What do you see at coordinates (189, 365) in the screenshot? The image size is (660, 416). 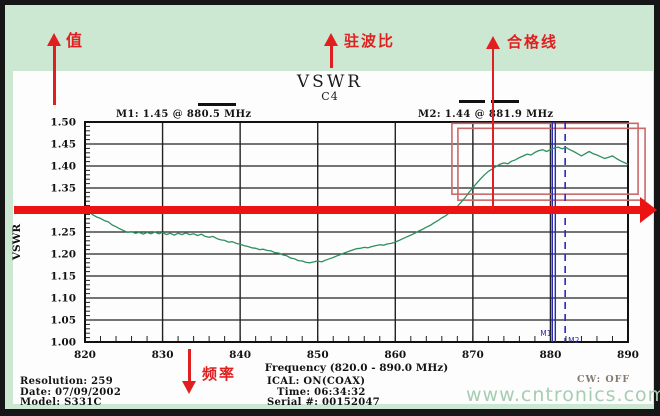 I see `frequency-arrow-line` at bounding box center [189, 365].